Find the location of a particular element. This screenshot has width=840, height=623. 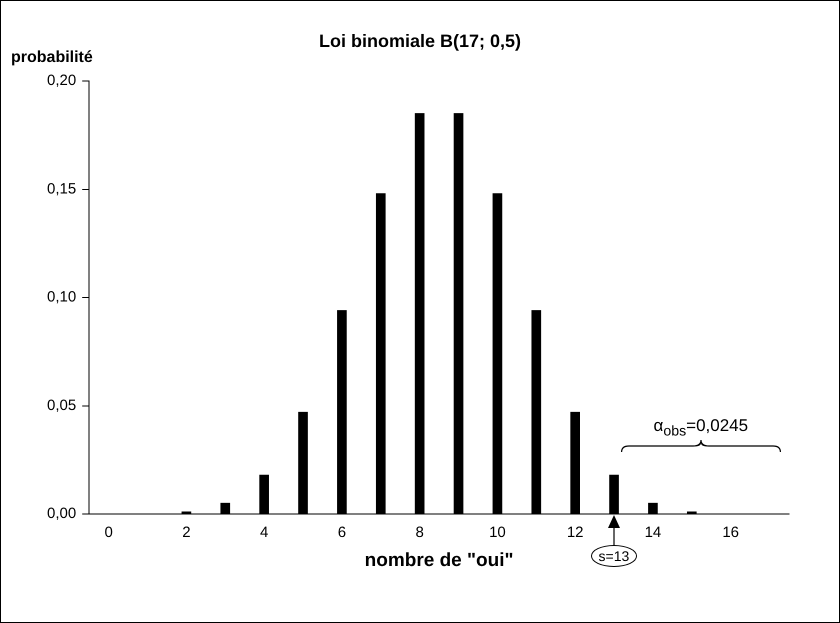

annotation: s=13 is located at coordinates (614, 556).